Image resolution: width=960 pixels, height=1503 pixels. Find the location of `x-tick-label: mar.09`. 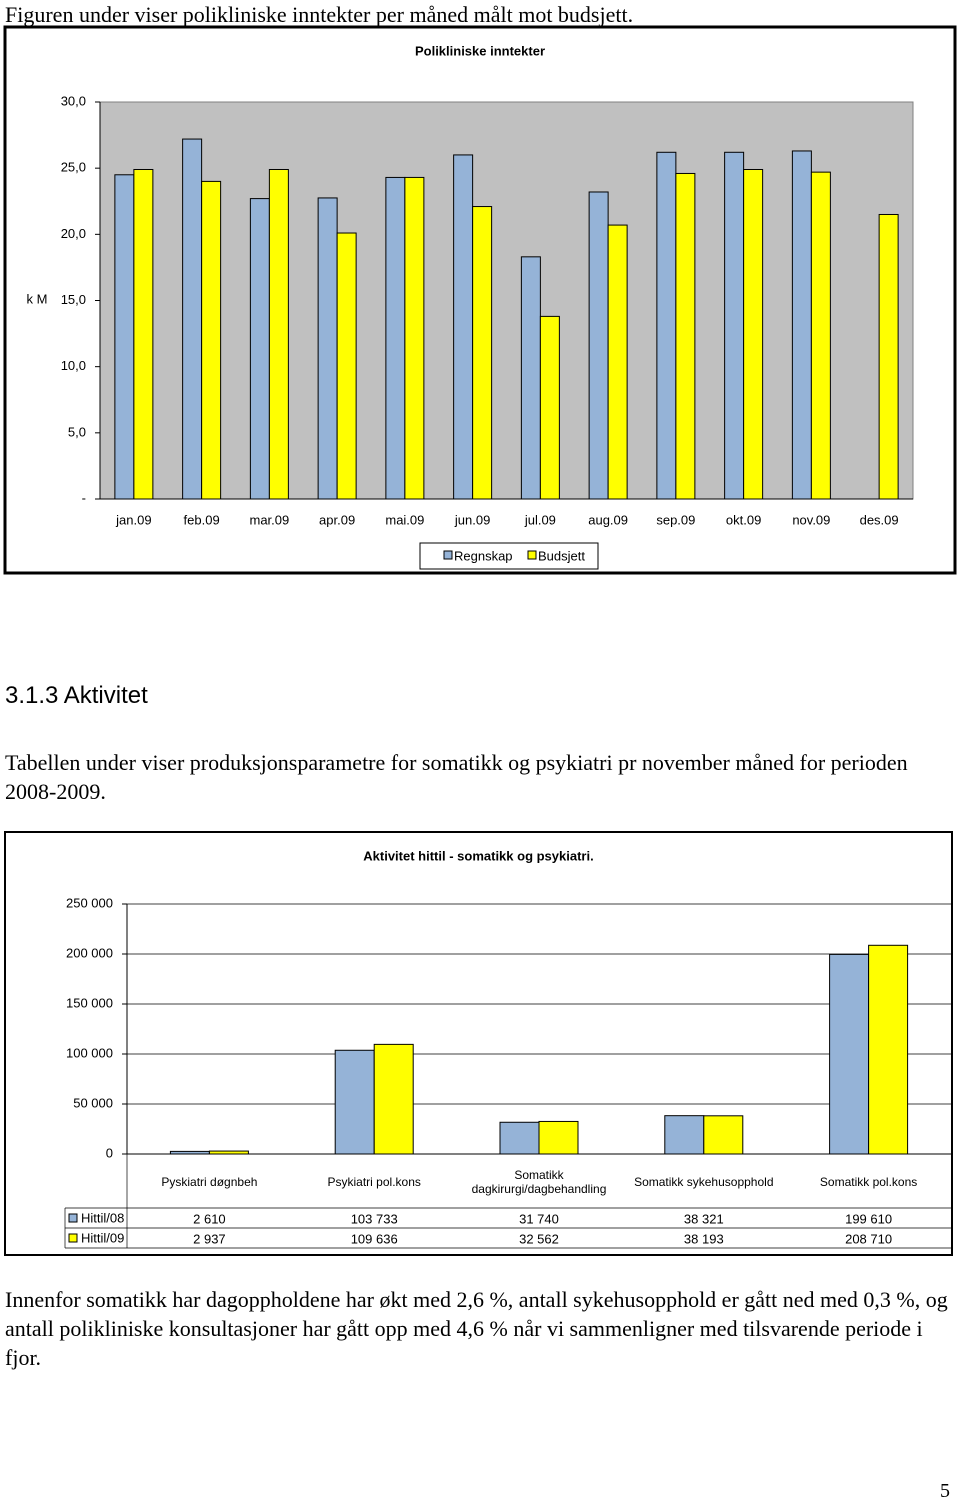

x-tick-label: mar.09 is located at coordinates (270, 519).